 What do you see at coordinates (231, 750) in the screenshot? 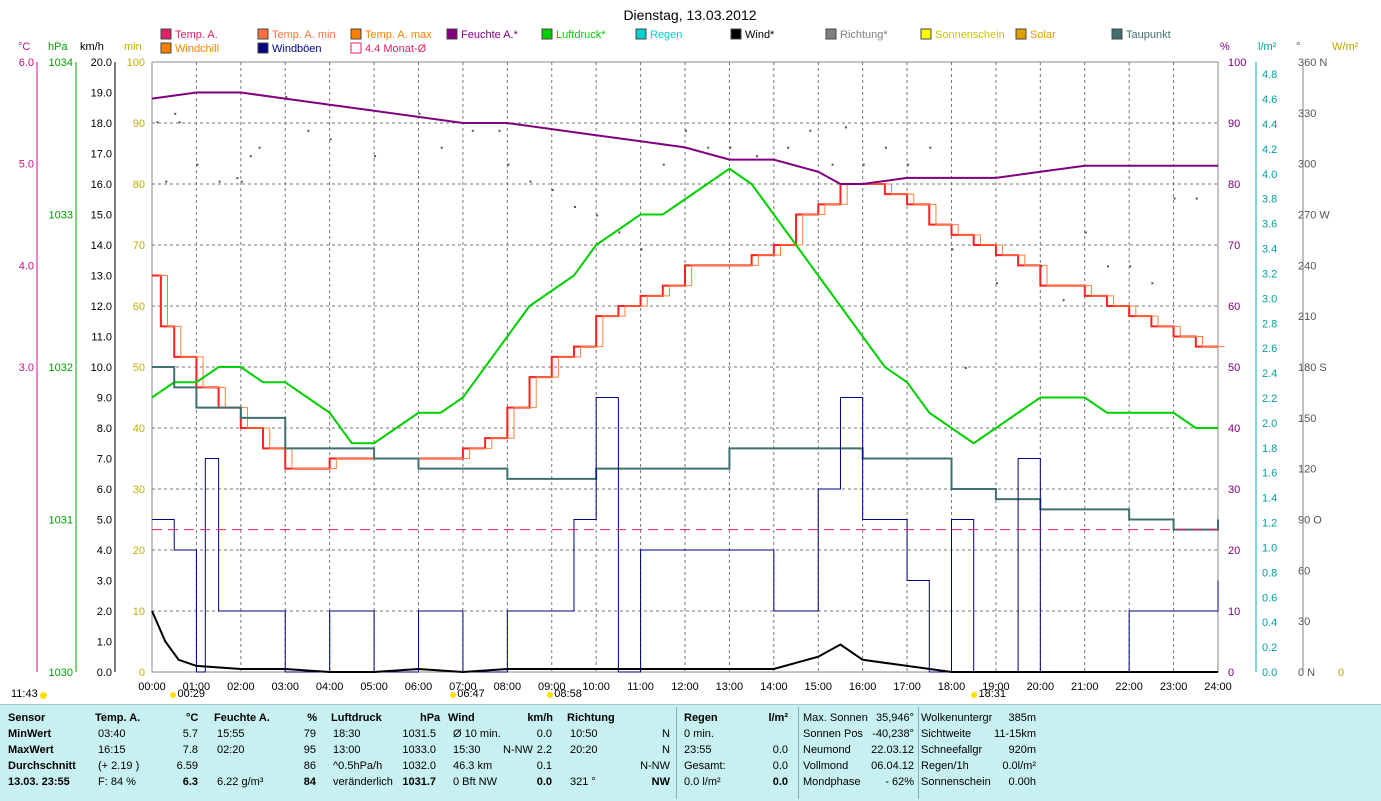
I see `humidity-info: 02:20` at bounding box center [231, 750].